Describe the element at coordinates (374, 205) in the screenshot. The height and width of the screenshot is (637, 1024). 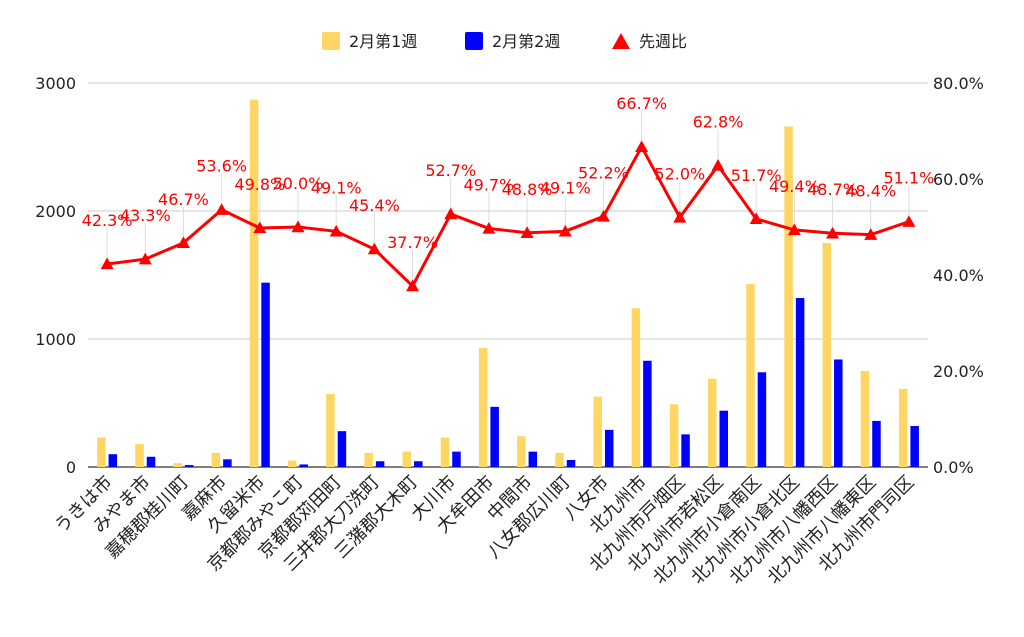
I see `ratio-data-label: 45.4%` at that location.